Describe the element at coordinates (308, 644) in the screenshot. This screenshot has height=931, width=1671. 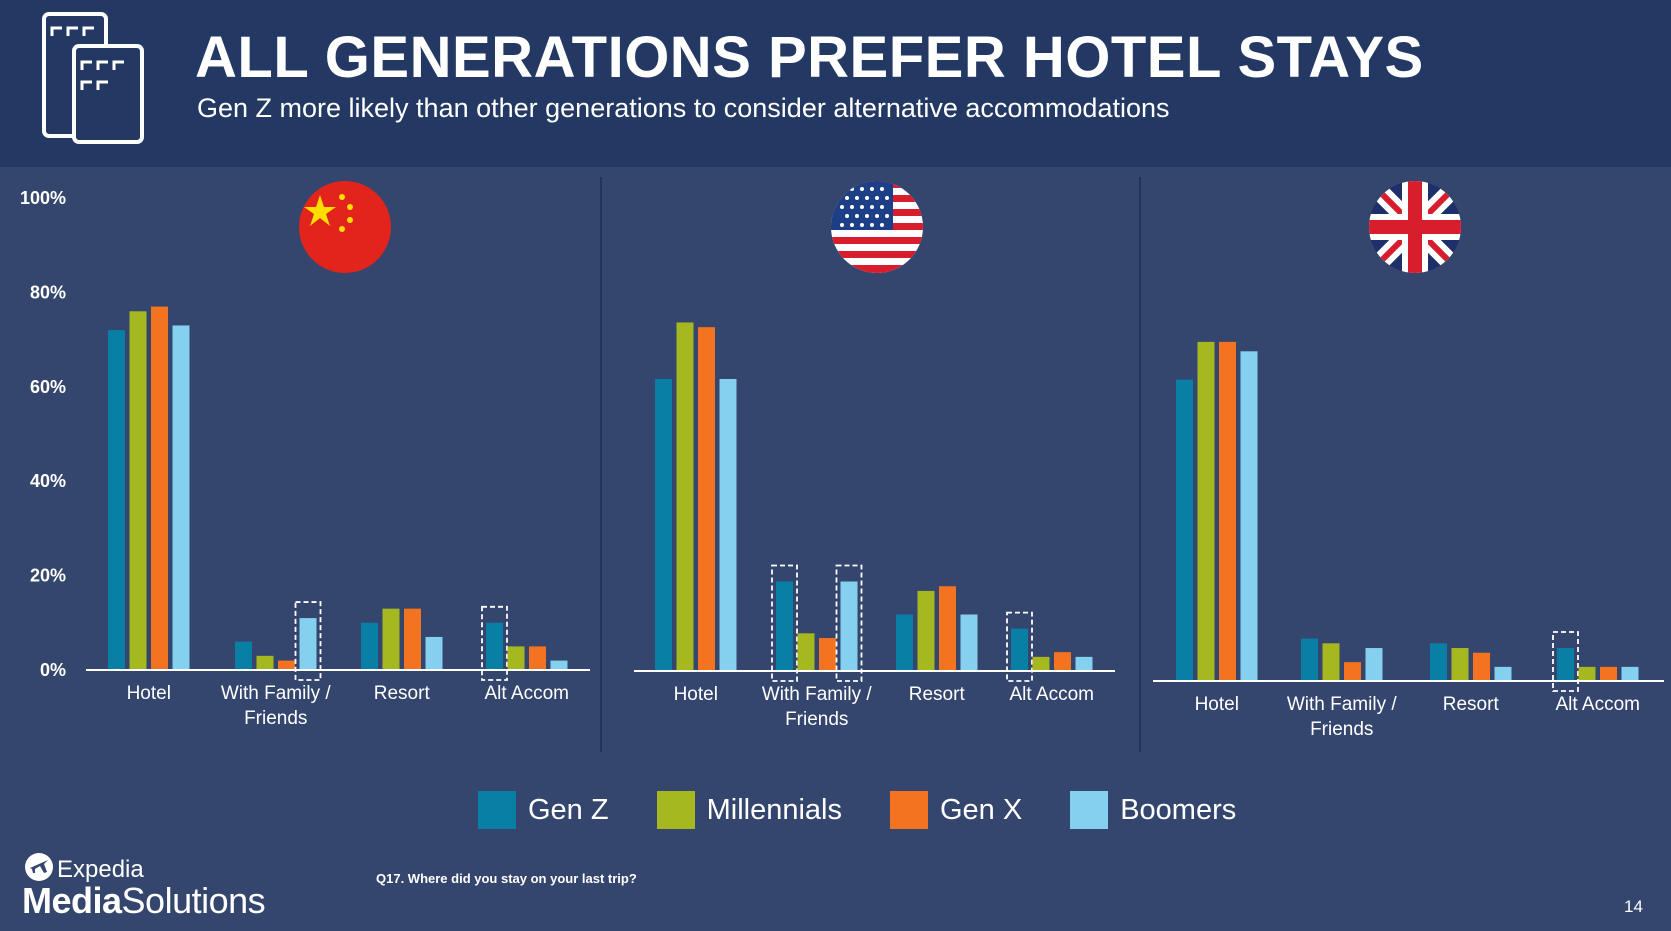
I see `bar-china-with-family-friends-boomers` at that location.